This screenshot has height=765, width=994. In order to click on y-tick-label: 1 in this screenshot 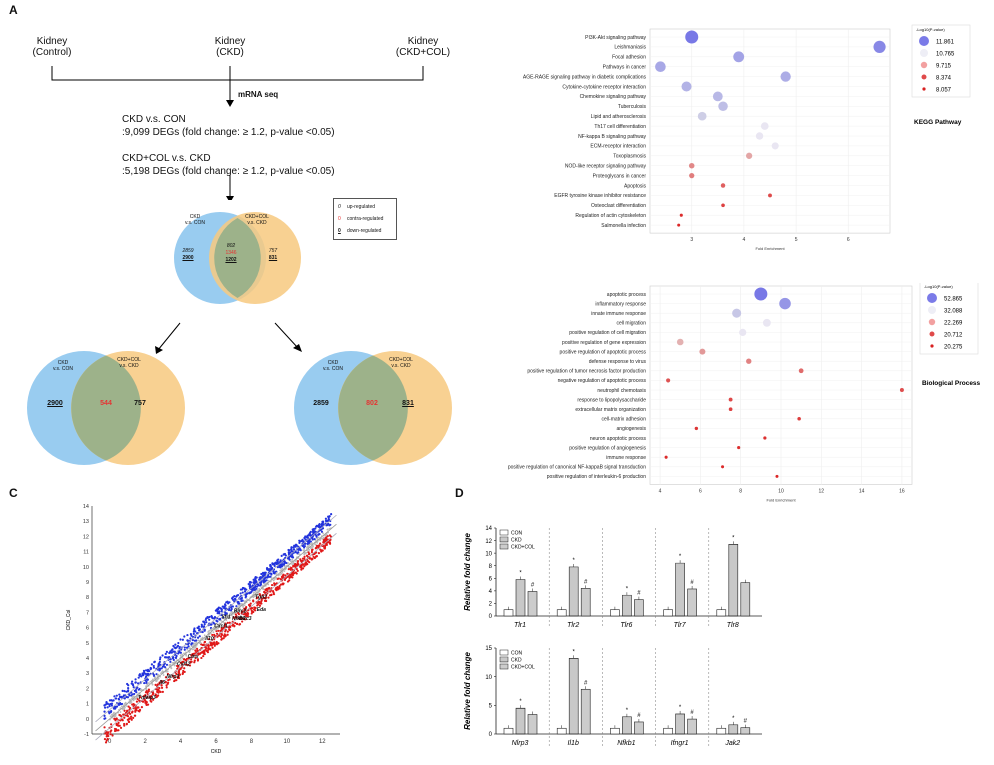, I will do `click(87, 705)`.